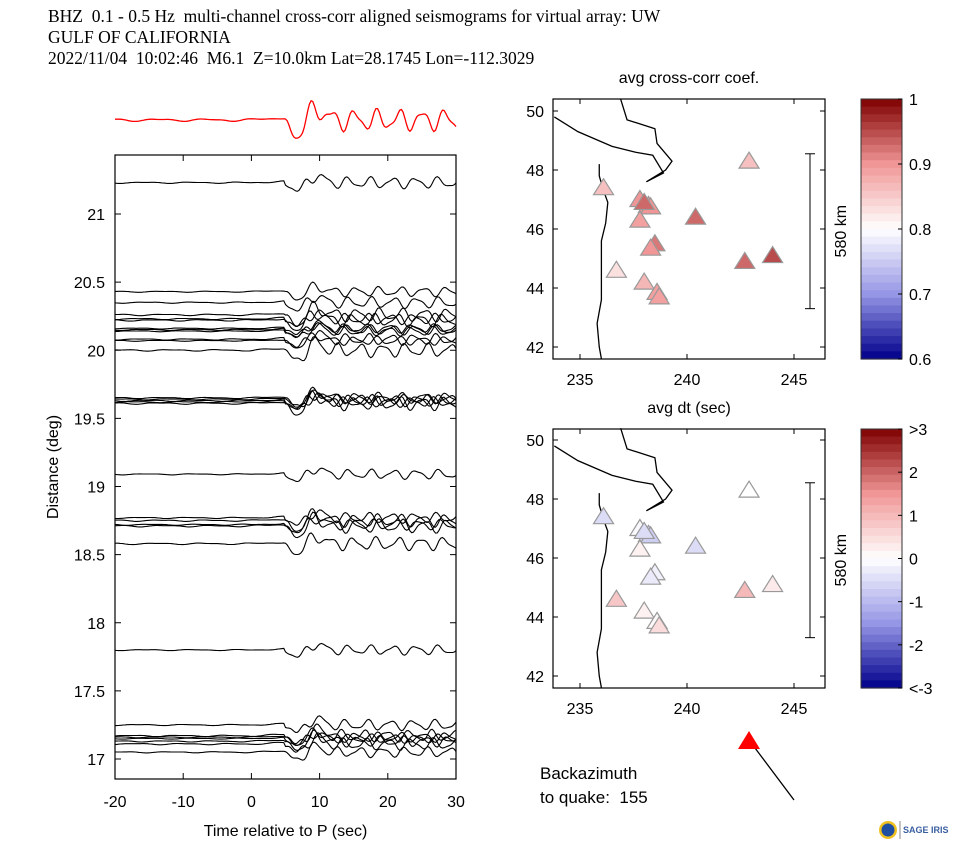 The width and height of the screenshot is (971, 866). Describe the element at coordinates (913, 473) in the screenshot. I see `colorbar-tick-label: 2` at that location.